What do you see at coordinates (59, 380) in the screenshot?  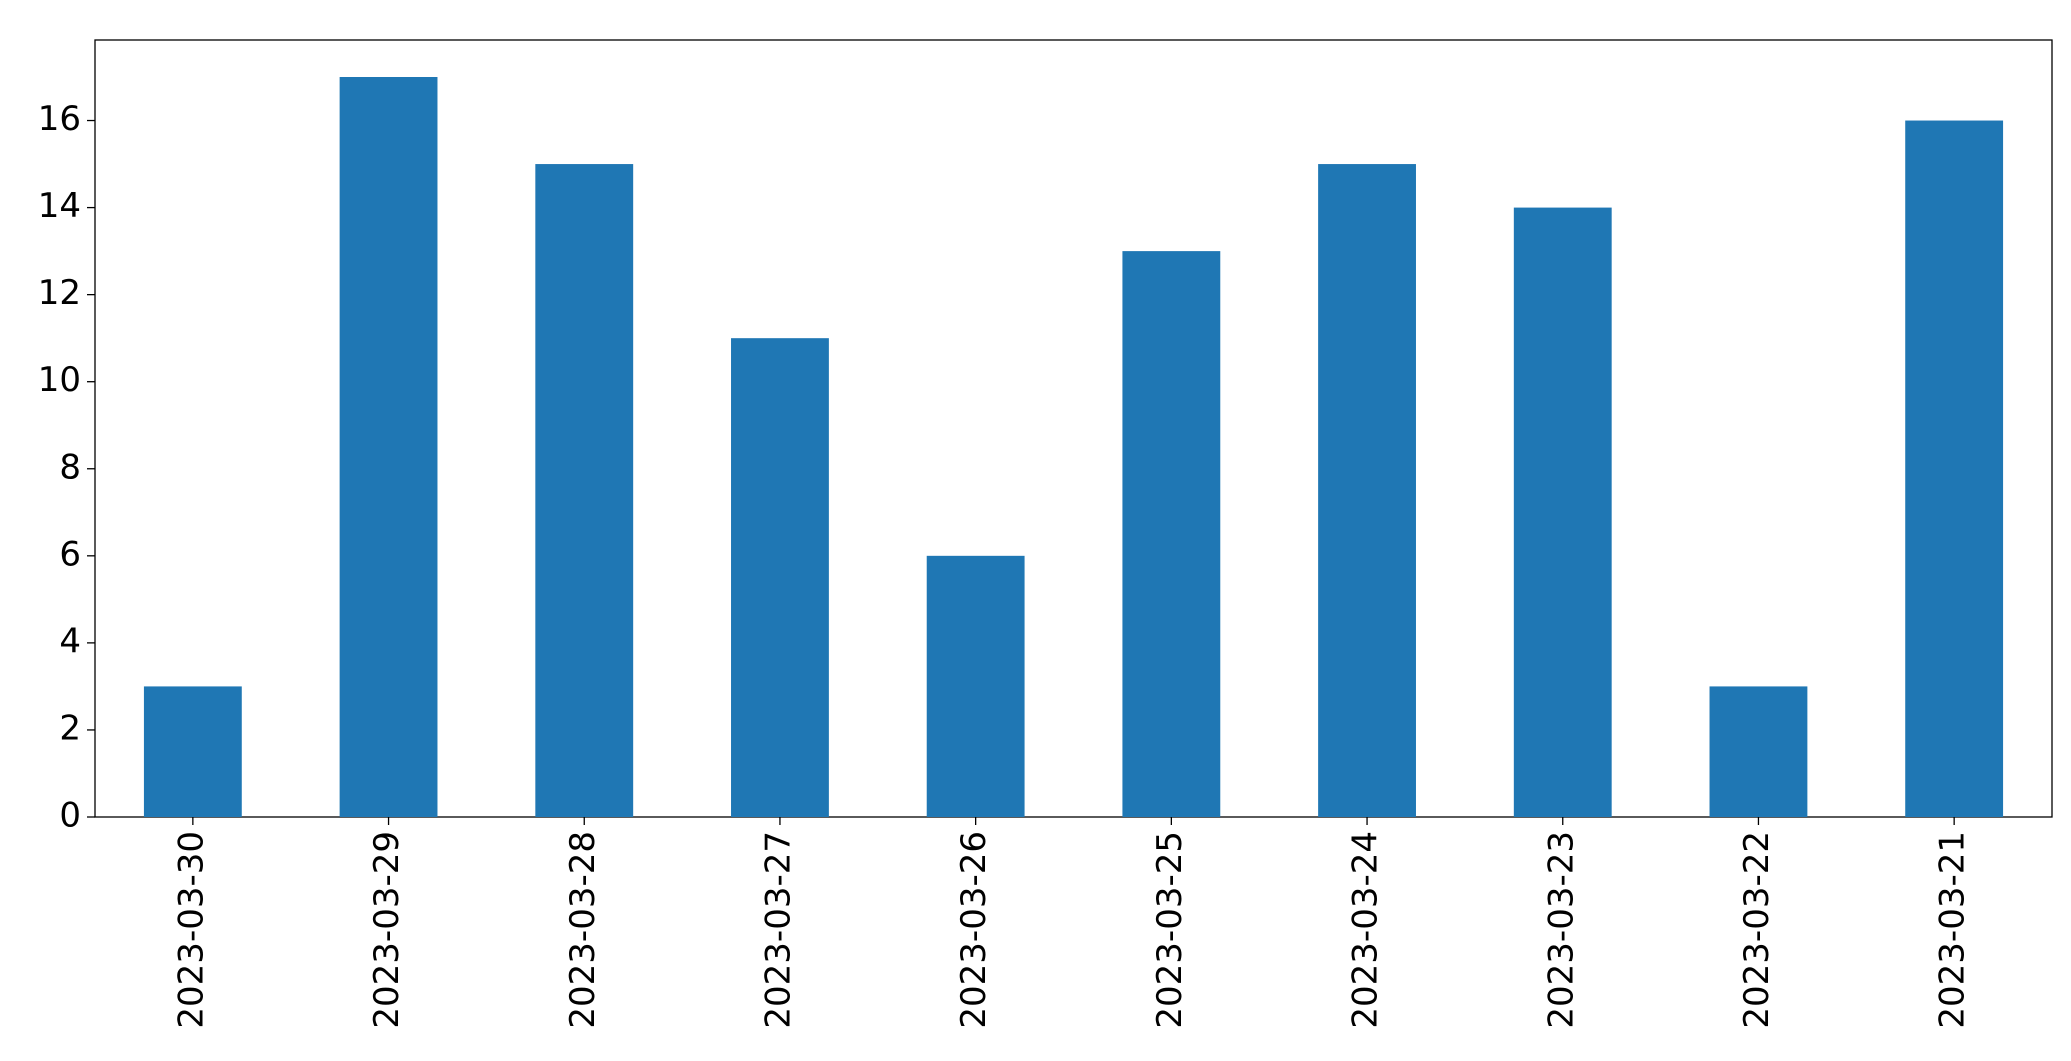 I see `y-tick-label: 10` at bounding box center [59, 380].